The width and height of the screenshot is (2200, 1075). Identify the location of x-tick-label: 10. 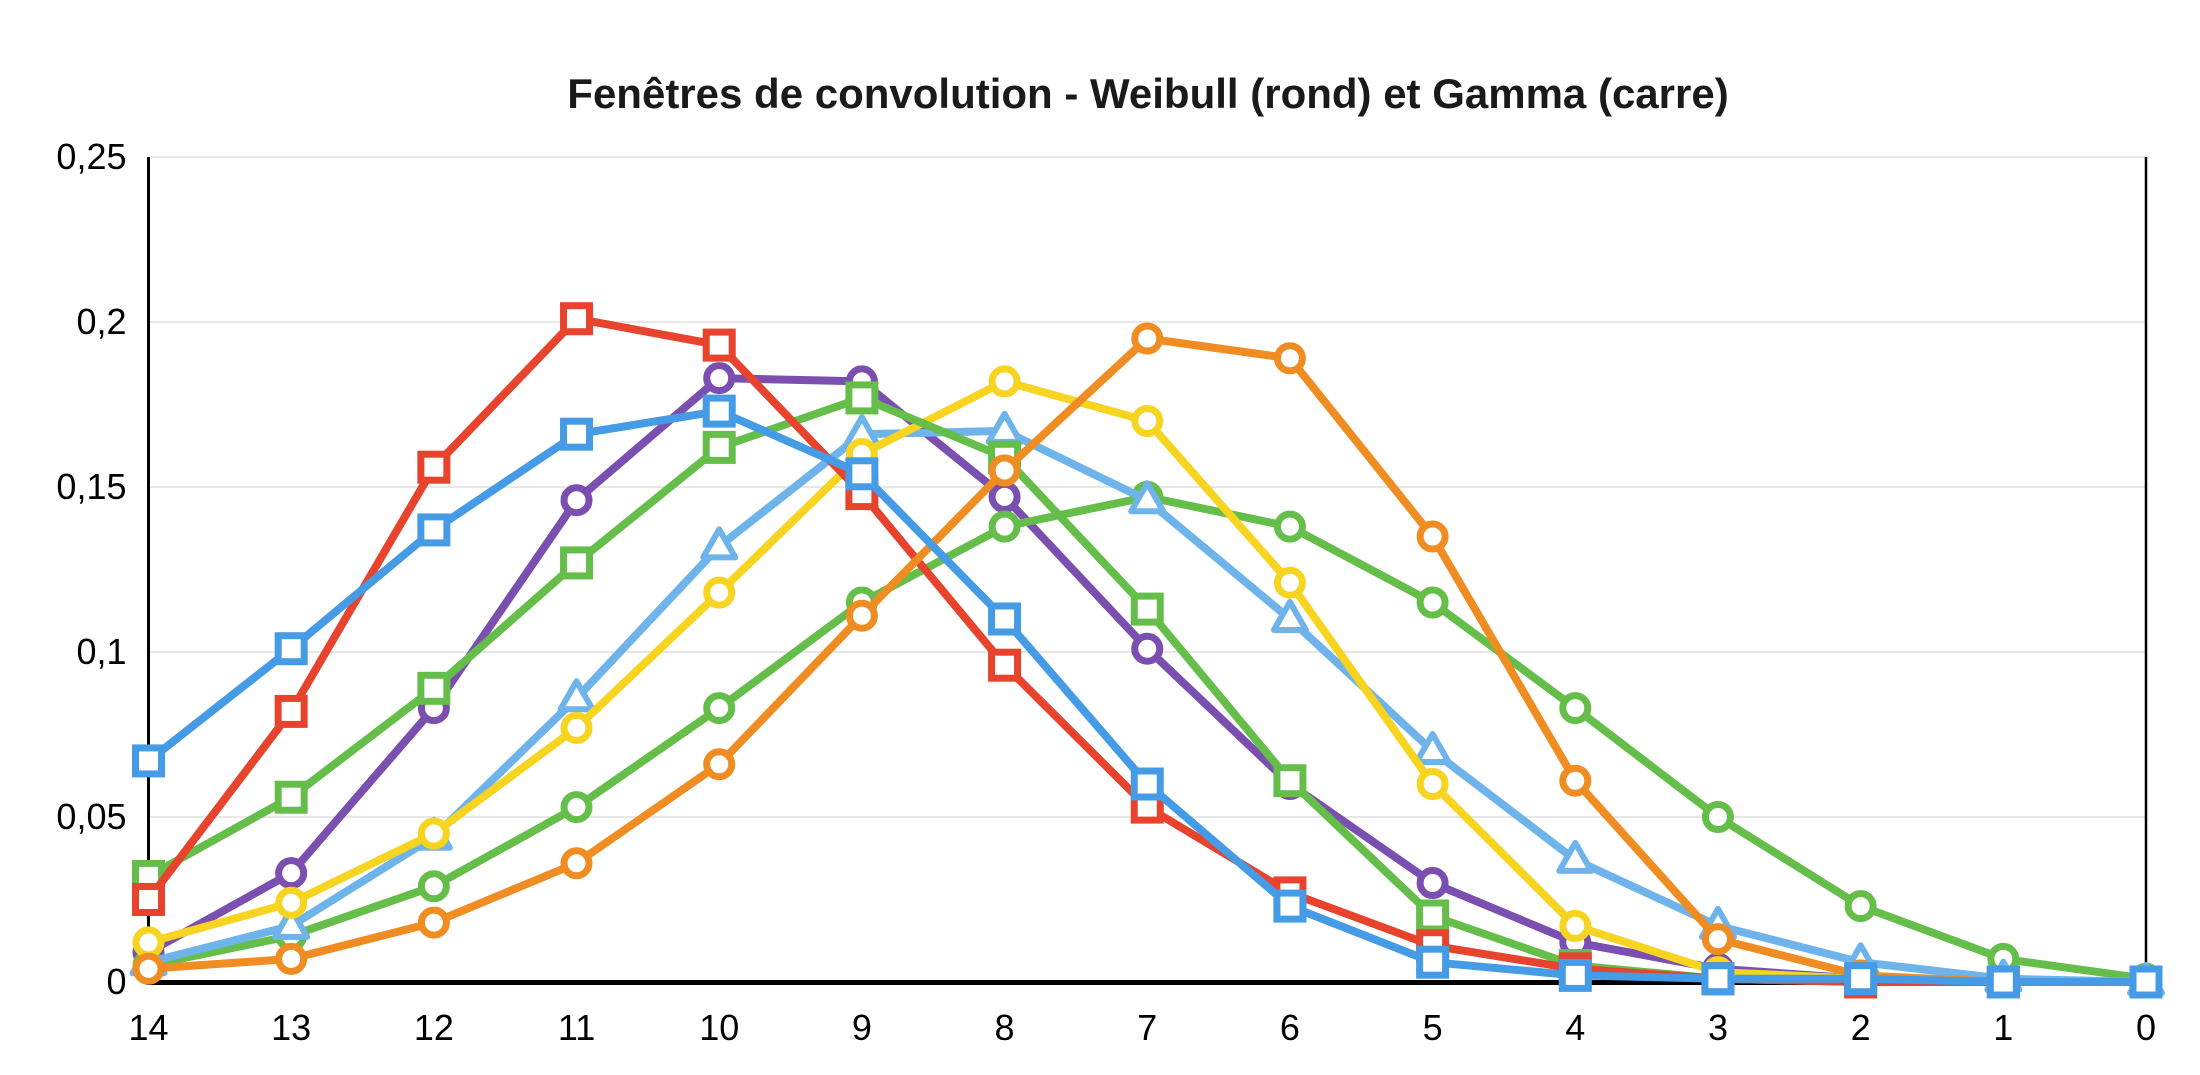
(719, 1027).